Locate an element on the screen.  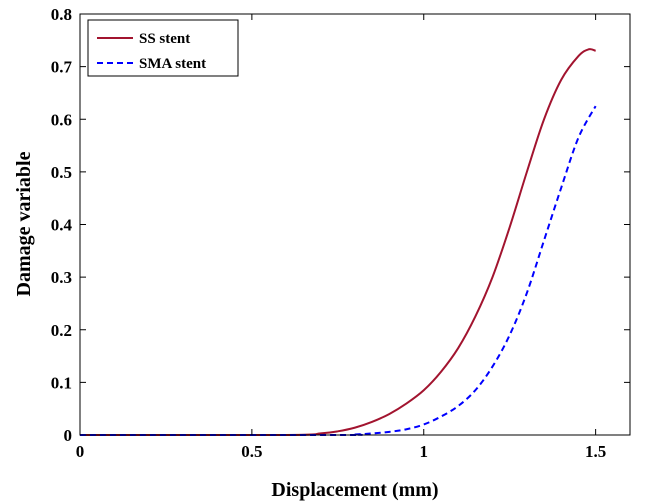
x-tick-label: 0 is located at coordinates (80, 451).